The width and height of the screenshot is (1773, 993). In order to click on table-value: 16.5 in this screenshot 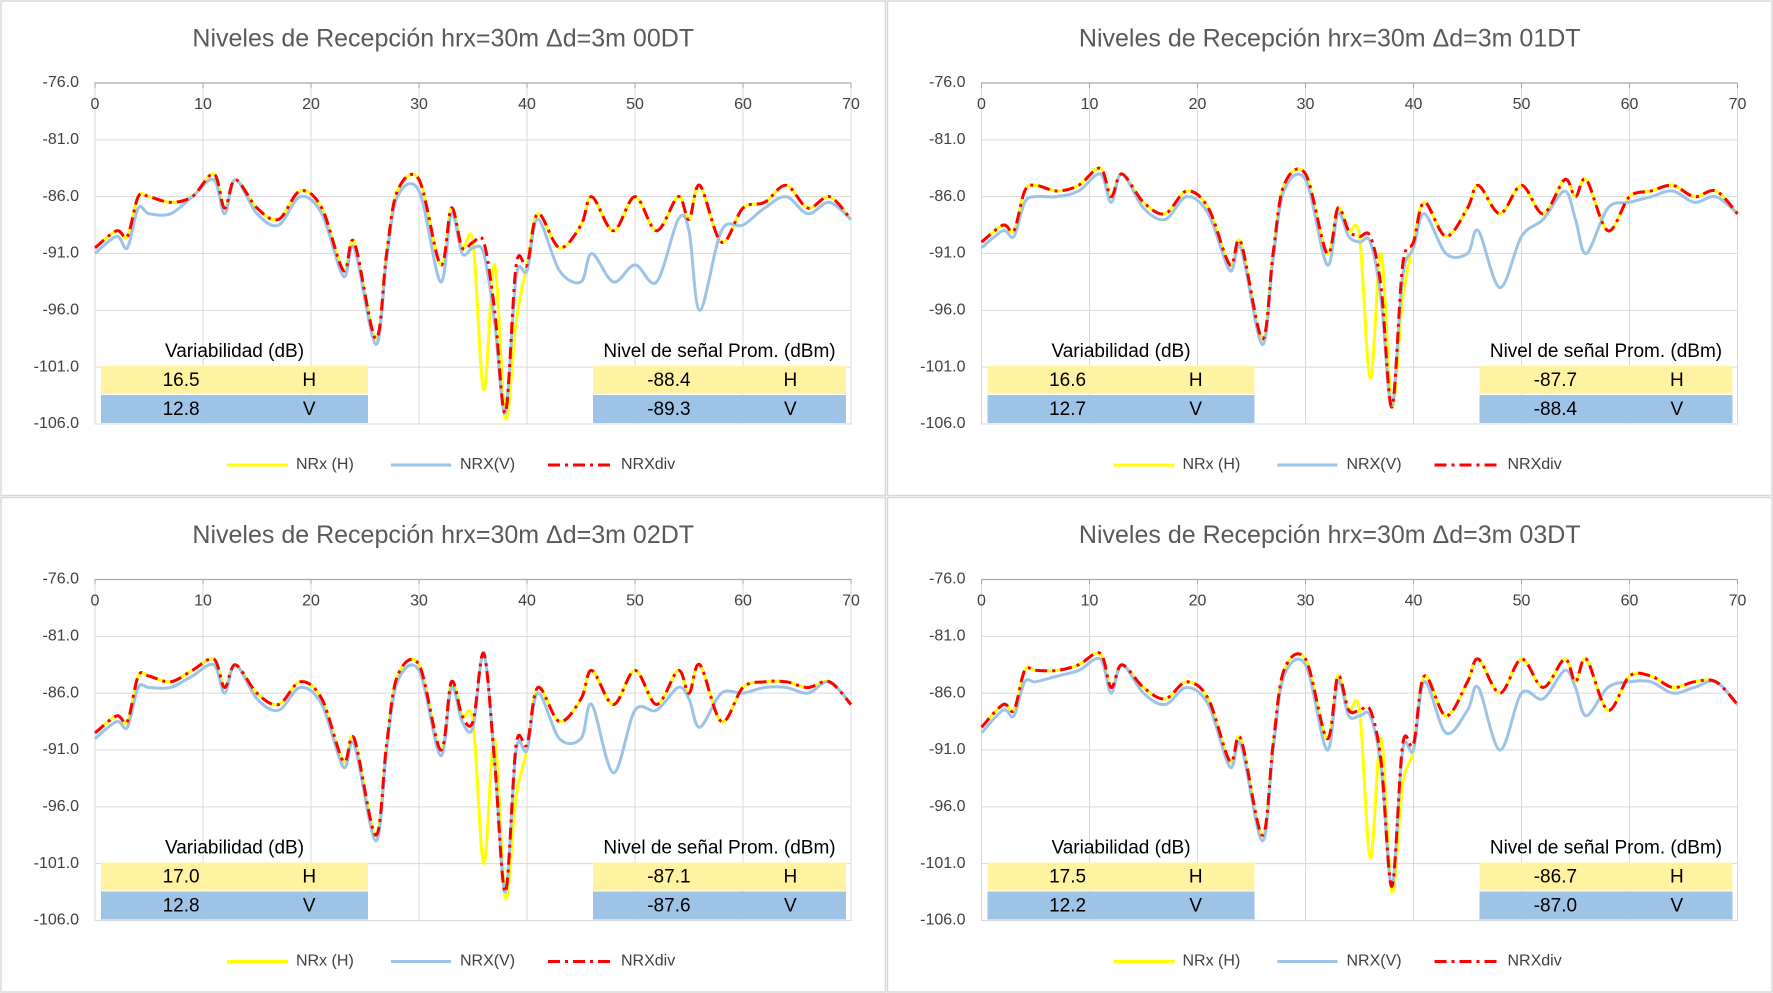, I will do `click(181, 380)`.